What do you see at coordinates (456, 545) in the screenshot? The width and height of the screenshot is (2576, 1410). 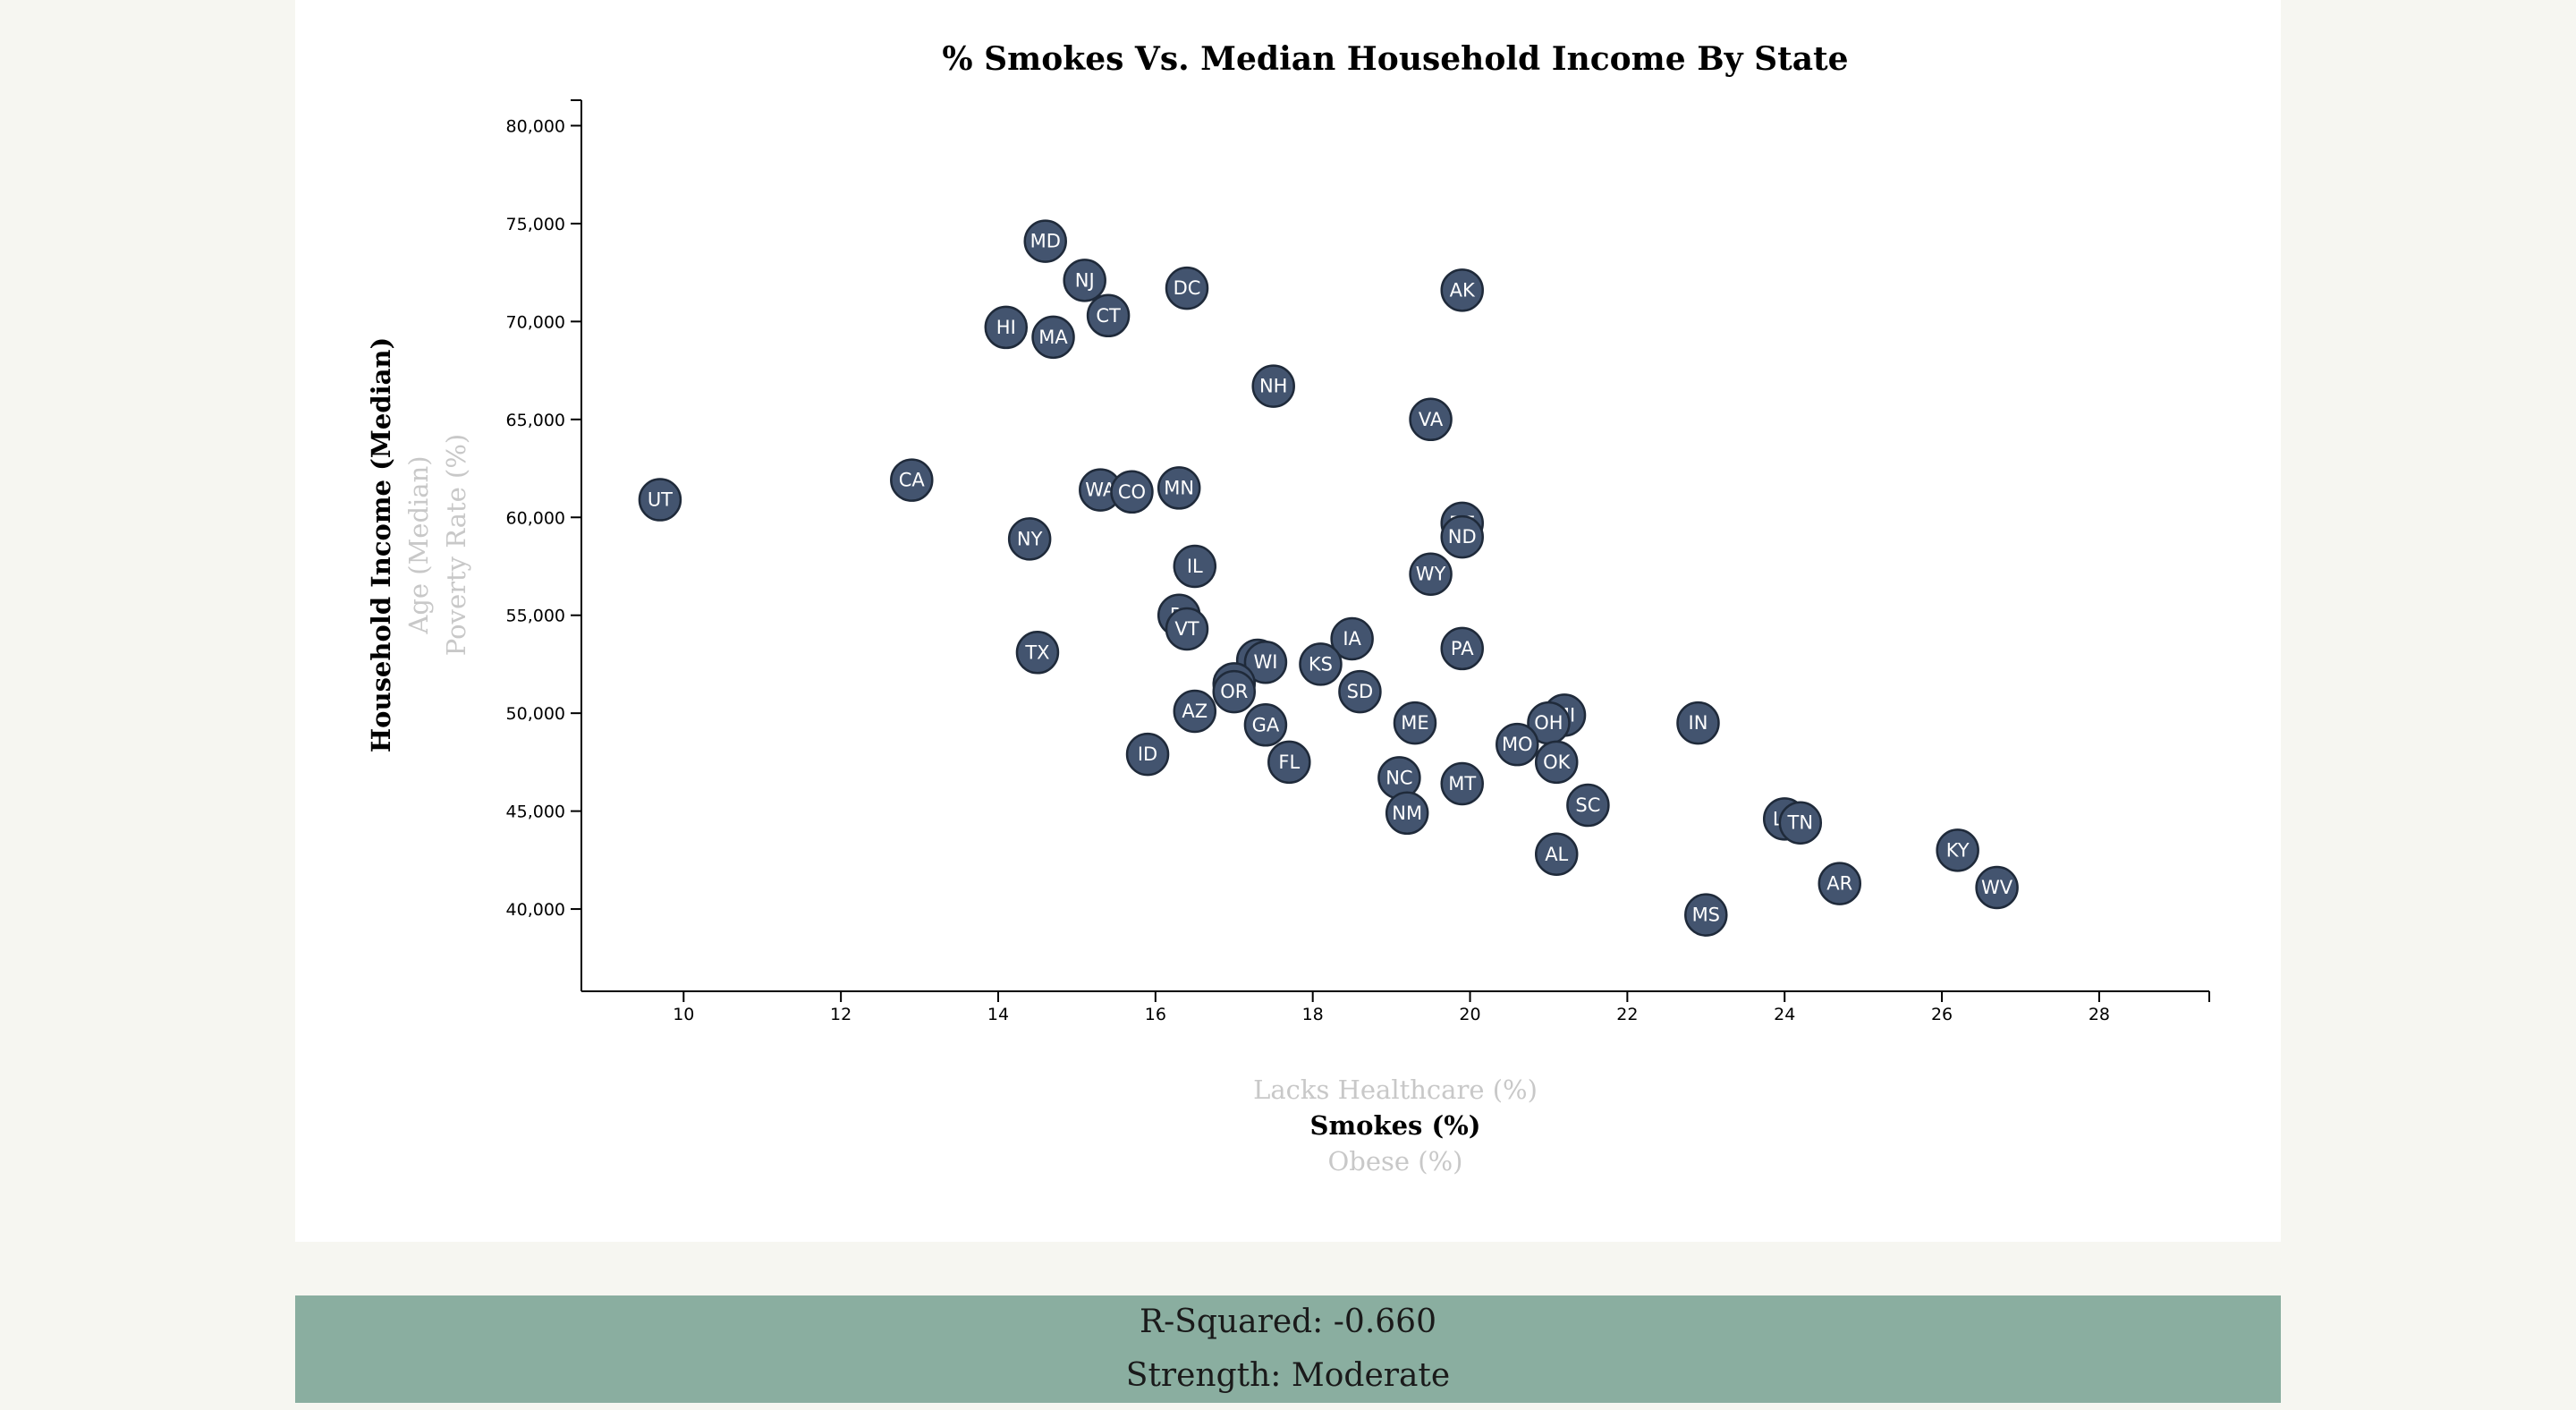 I see `y-axis-option-poverty: Poverty Rate (%)` at bounding box center [456, 545].